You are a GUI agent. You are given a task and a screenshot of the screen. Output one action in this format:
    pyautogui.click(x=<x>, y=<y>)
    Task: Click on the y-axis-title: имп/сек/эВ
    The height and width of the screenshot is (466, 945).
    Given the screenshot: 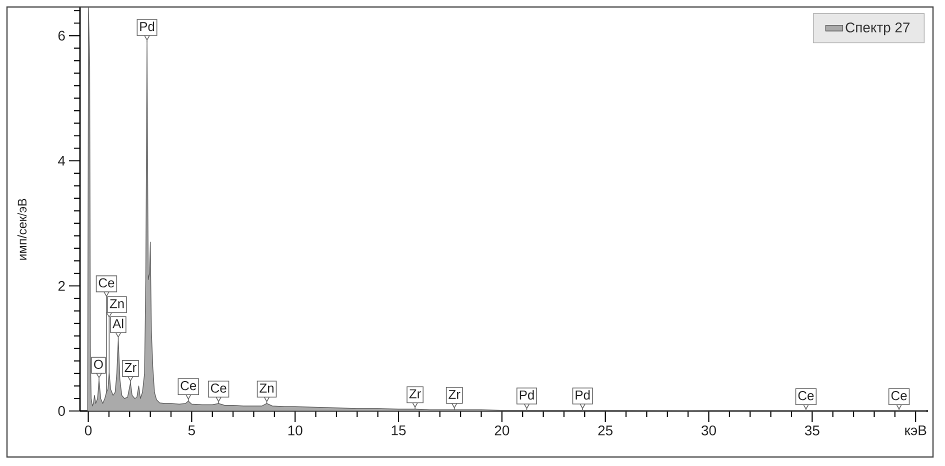 What is the action you would take?
    pyautogui.click(x=22, y=229)
    